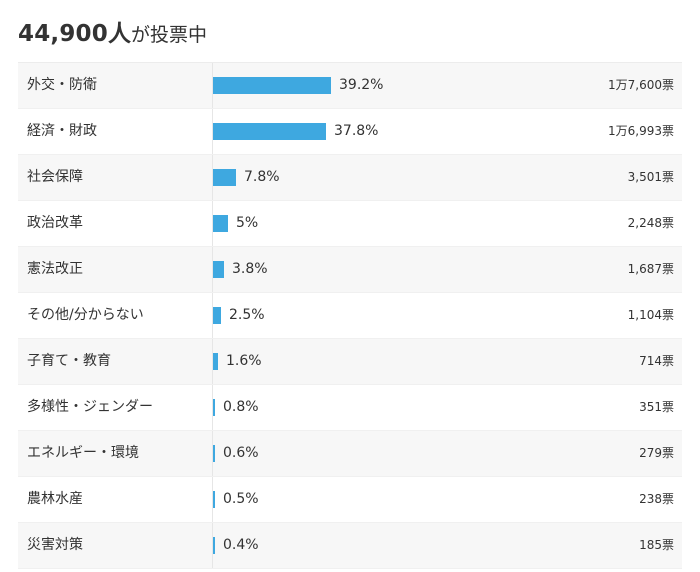  What do you see at coordinates (350, 500) in the screenshot?
I see `result-row: 農林水産 0.5% 238票` at bounding box center [350, 500].